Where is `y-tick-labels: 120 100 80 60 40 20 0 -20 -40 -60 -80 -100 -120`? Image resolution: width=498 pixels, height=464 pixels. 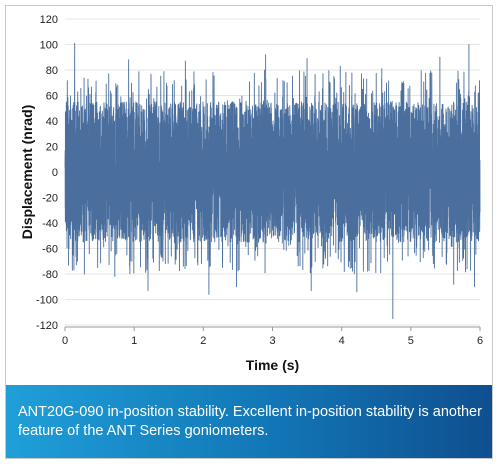
y-tick-labels: 120 100 80 60 40 20 0 -20 -40 -60 -80 -100 -120 is located at coordinates (47, 173).